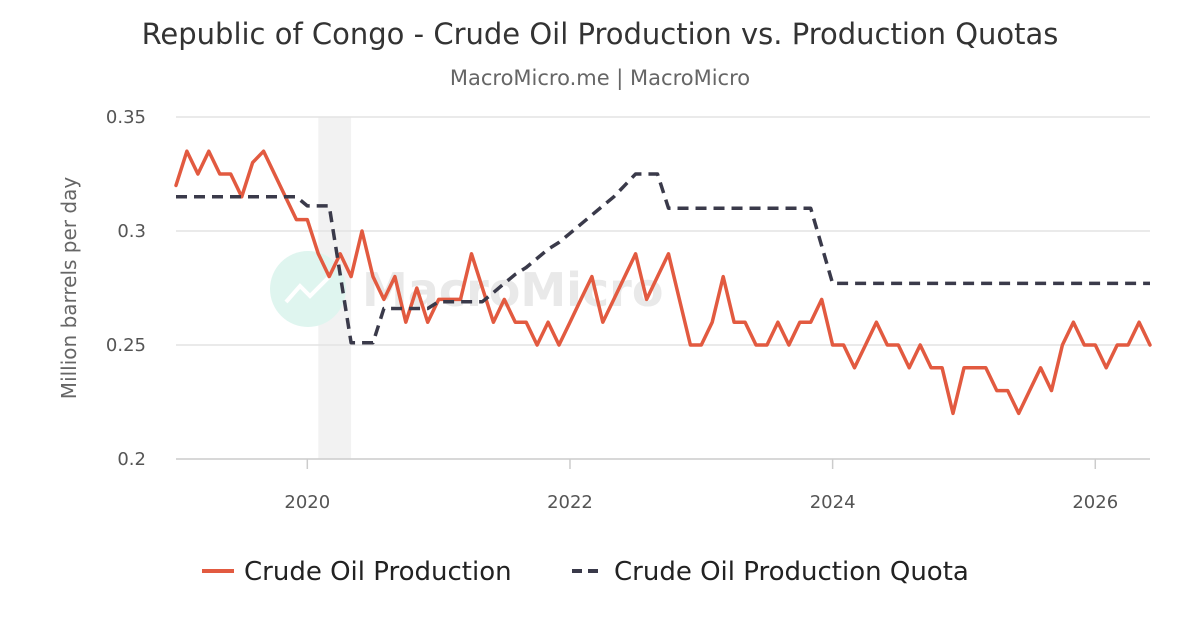 This screenshot has height=630, width=1200. I want to click on y-tick-label: 0.35, so click(126, 117).